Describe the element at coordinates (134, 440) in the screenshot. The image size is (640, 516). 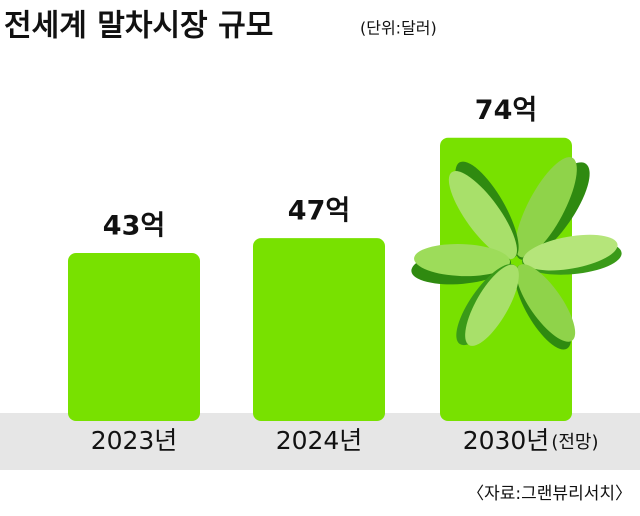
I see `x-tick-label: 2023년` at that location.